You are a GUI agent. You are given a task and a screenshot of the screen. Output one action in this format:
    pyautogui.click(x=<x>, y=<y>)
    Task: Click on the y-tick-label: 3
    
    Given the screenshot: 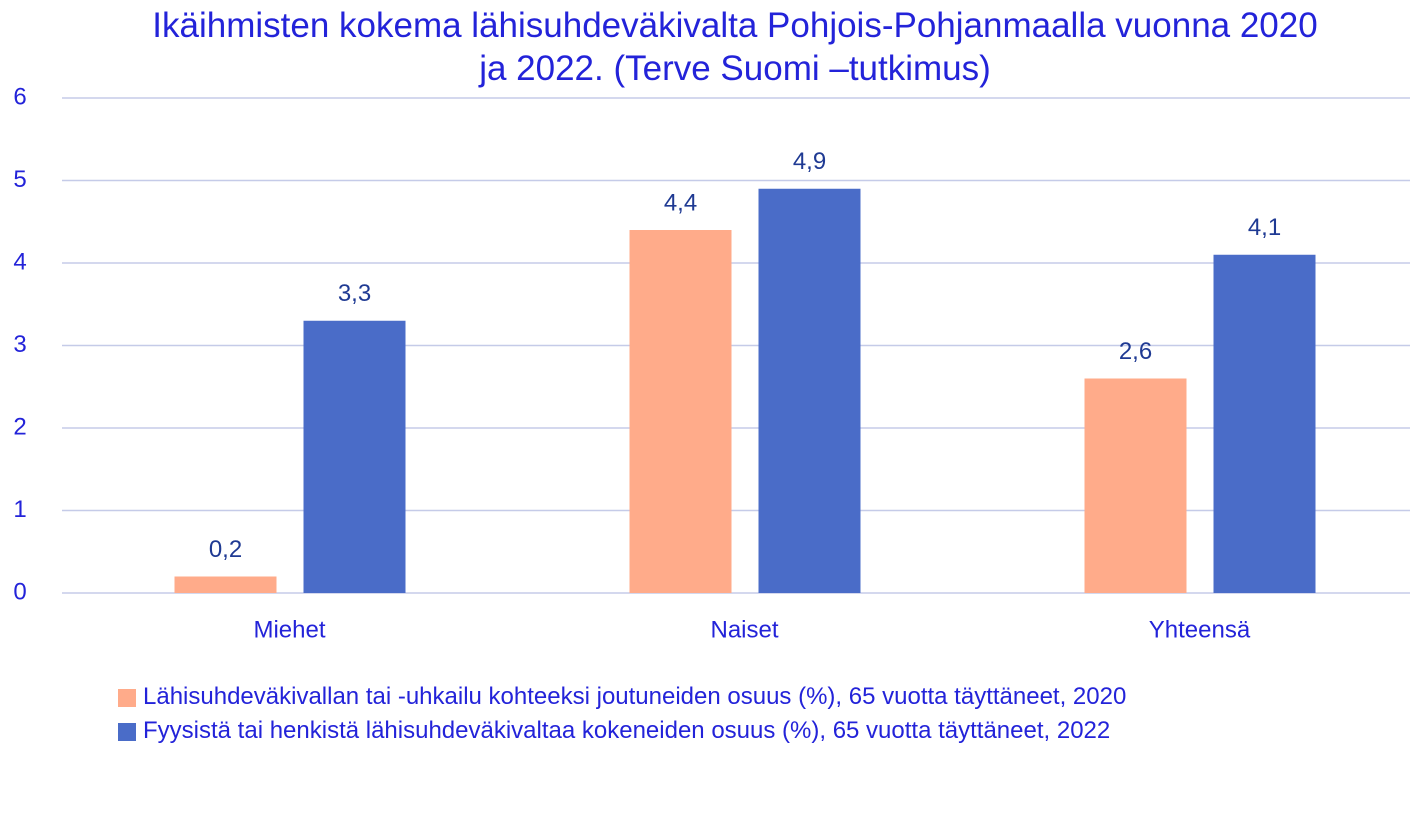 What is the action you would take?
    pyautogui.click(x=19, y=344)
    